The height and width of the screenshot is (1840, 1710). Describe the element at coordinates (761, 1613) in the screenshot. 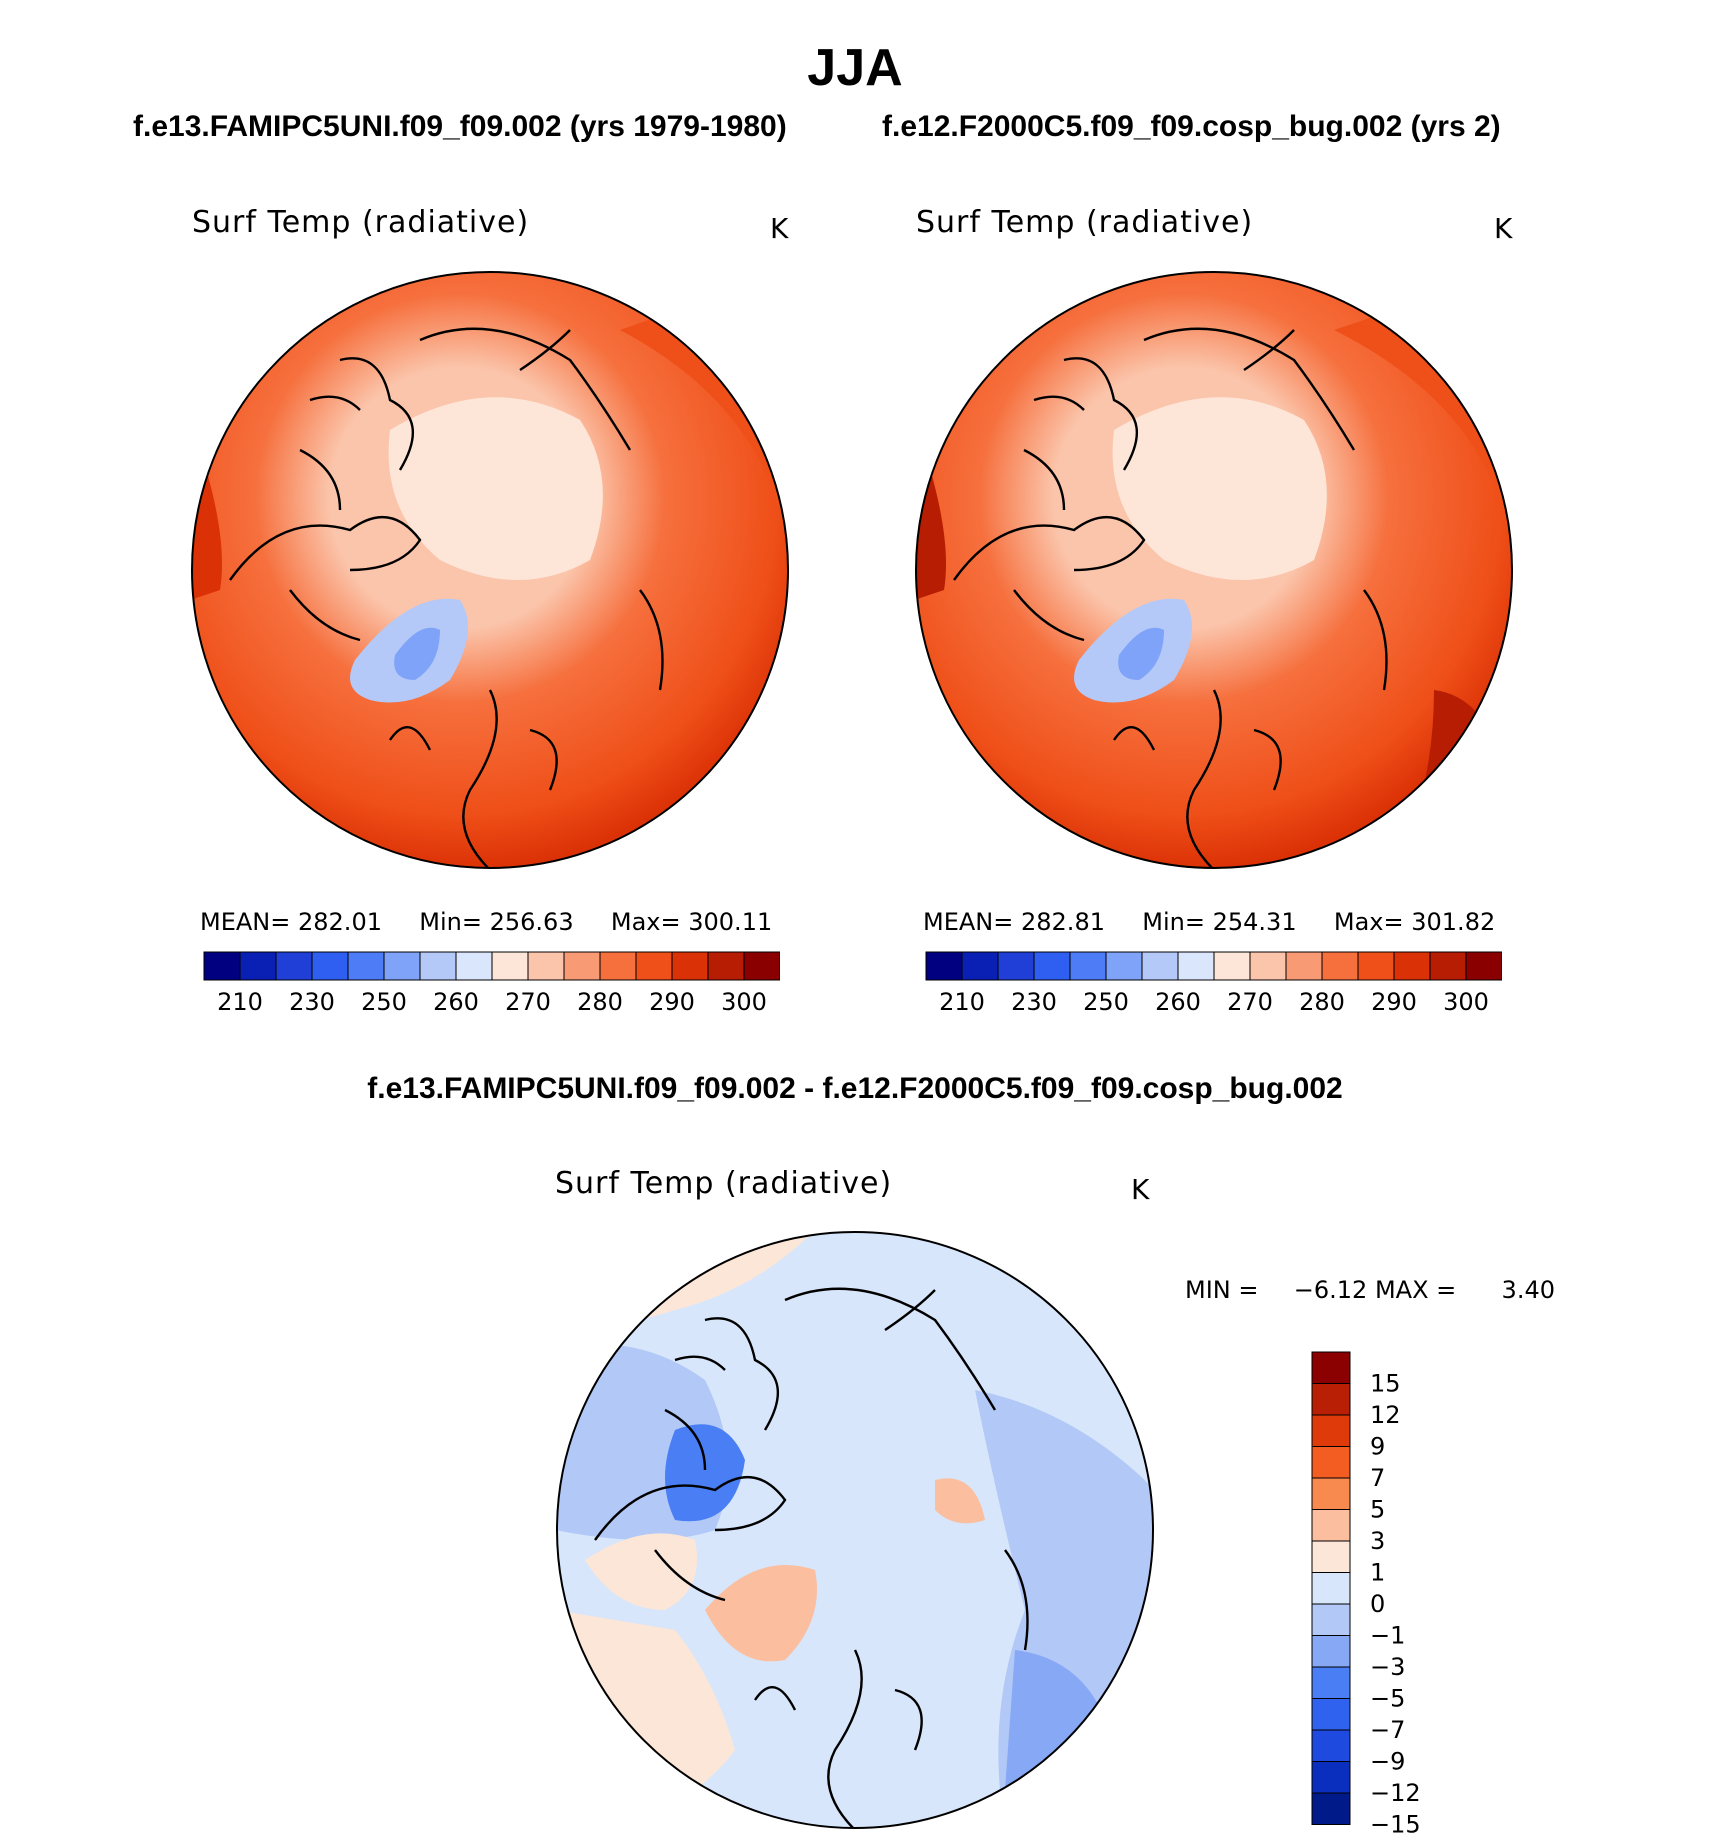

I see `panel3-greenland-warm` at that location.